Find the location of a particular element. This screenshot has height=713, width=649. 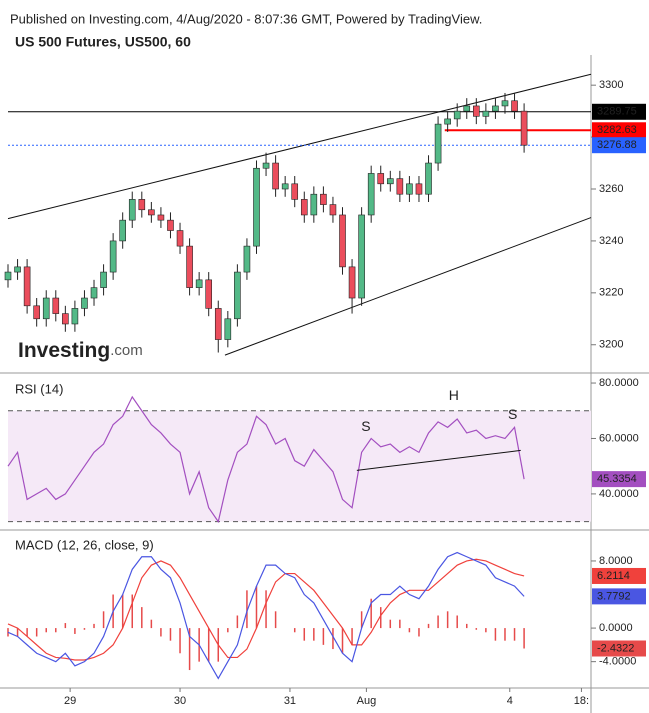

y-tick-label: -4.0000 is located at coordinates (617, 662).